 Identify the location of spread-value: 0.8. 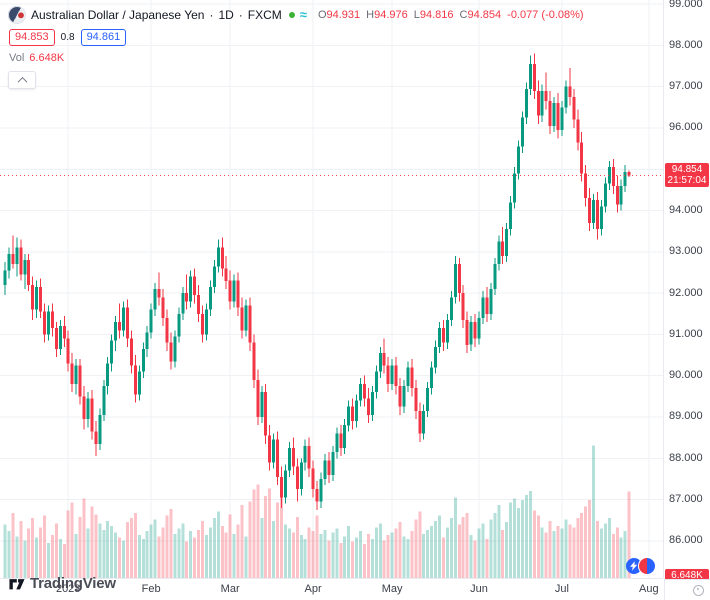
(67, 37).